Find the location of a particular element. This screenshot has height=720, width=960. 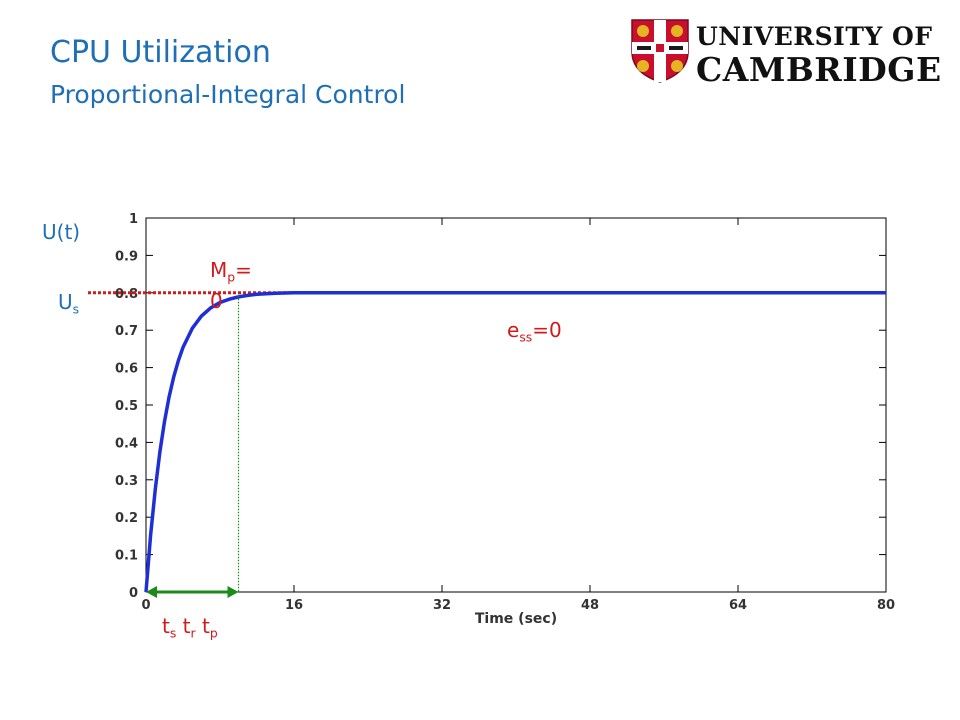

annotation-tp: tp is located at coordinates (209, 627).